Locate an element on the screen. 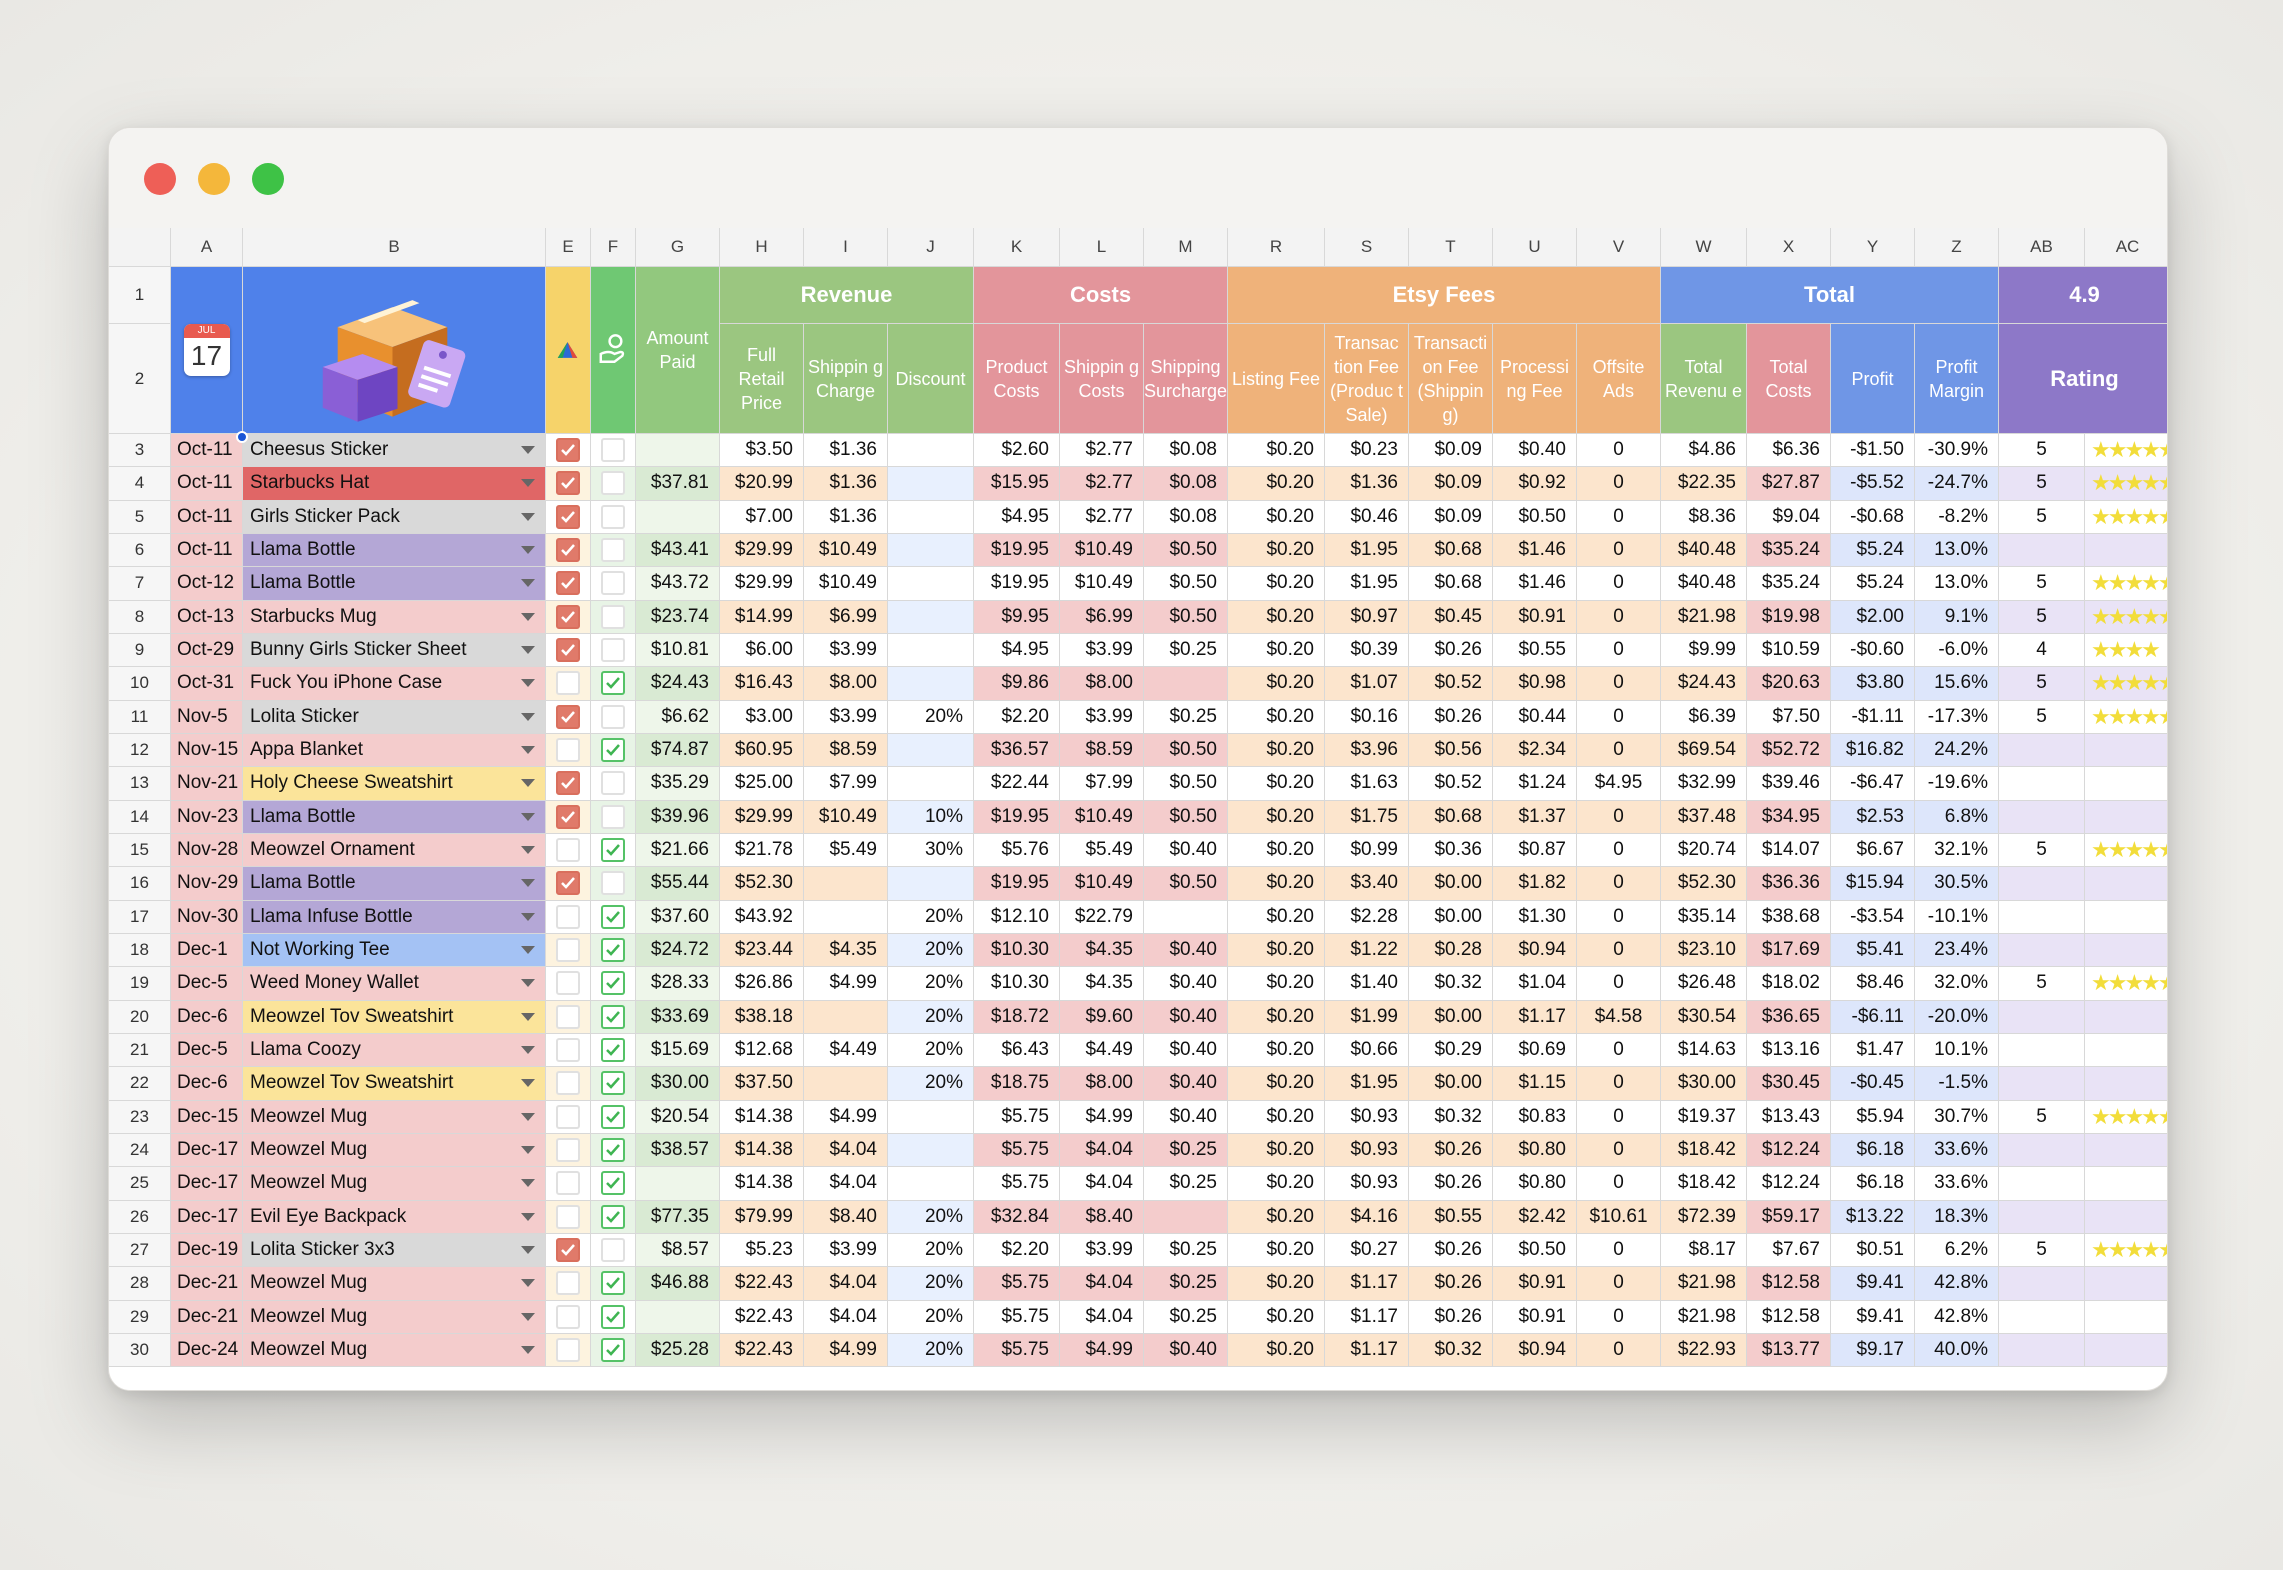 This screenshot has width=2283, height=1570. trev-cell: $18.42 is located at coordinates (1704, 1184).